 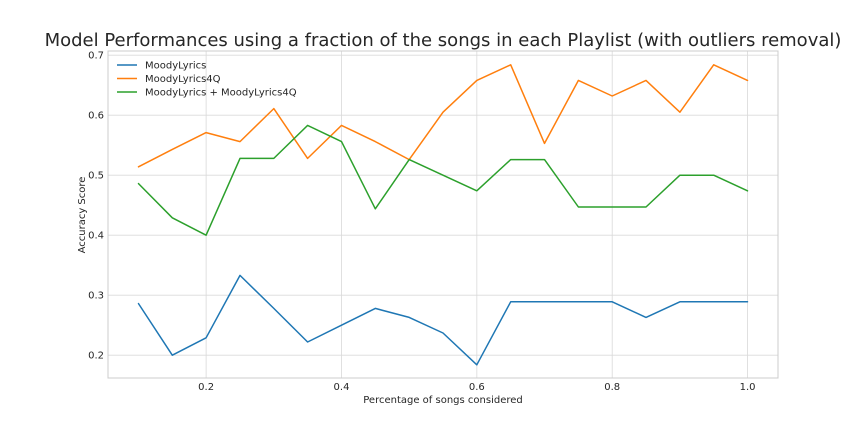 What do you see at coordinates (221, 93) in the screenshot?
I see `legend-label: MoodyLyrics + MoodyLyrics4Q` at bounding box center [221, 93].